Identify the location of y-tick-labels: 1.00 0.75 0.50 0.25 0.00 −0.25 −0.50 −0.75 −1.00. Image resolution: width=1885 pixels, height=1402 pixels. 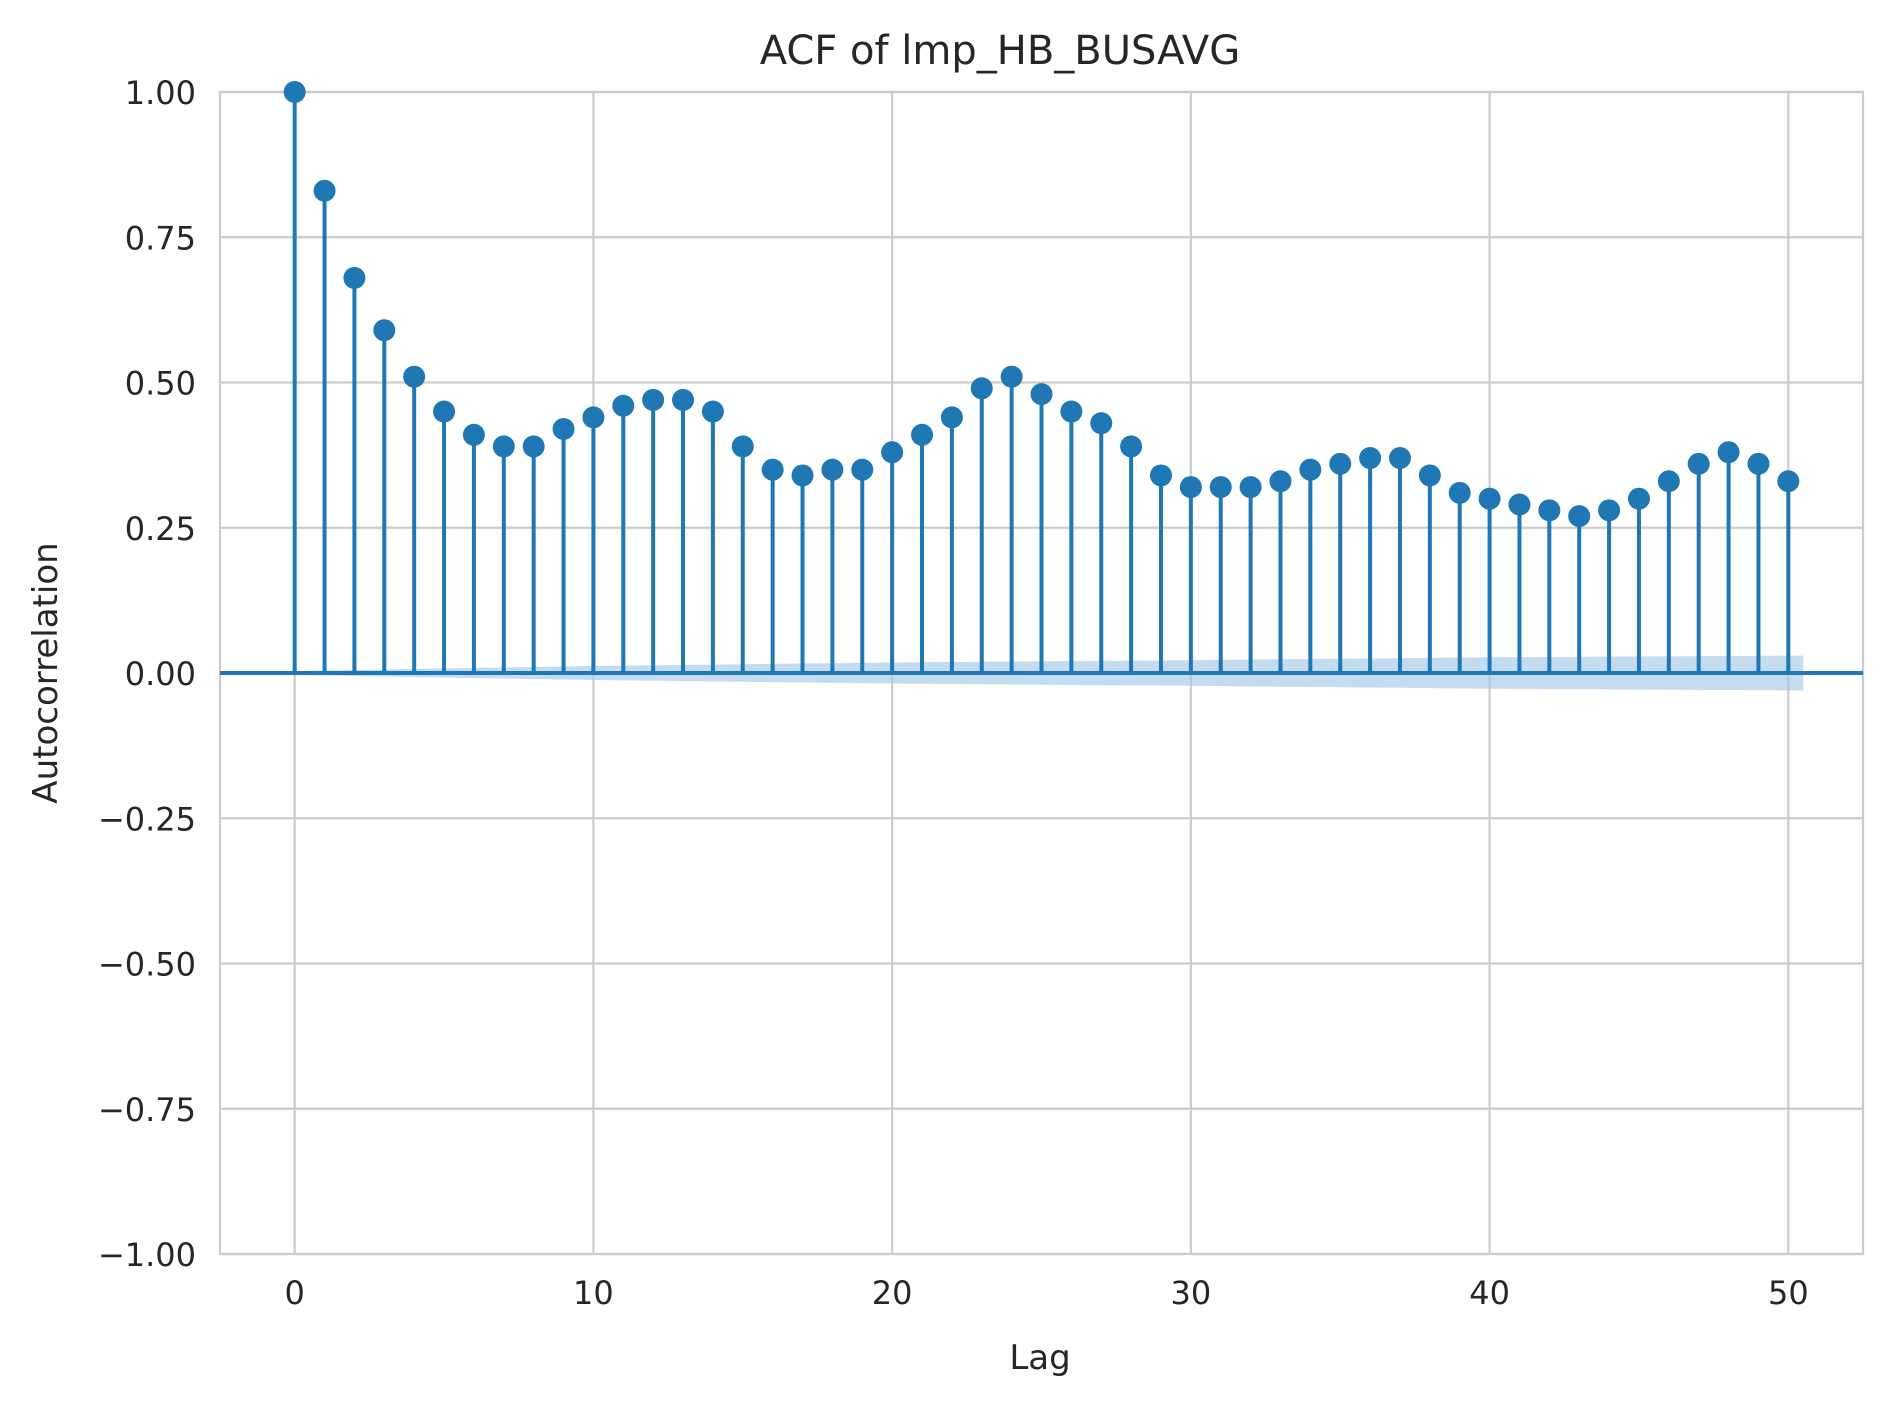
(147, 674).